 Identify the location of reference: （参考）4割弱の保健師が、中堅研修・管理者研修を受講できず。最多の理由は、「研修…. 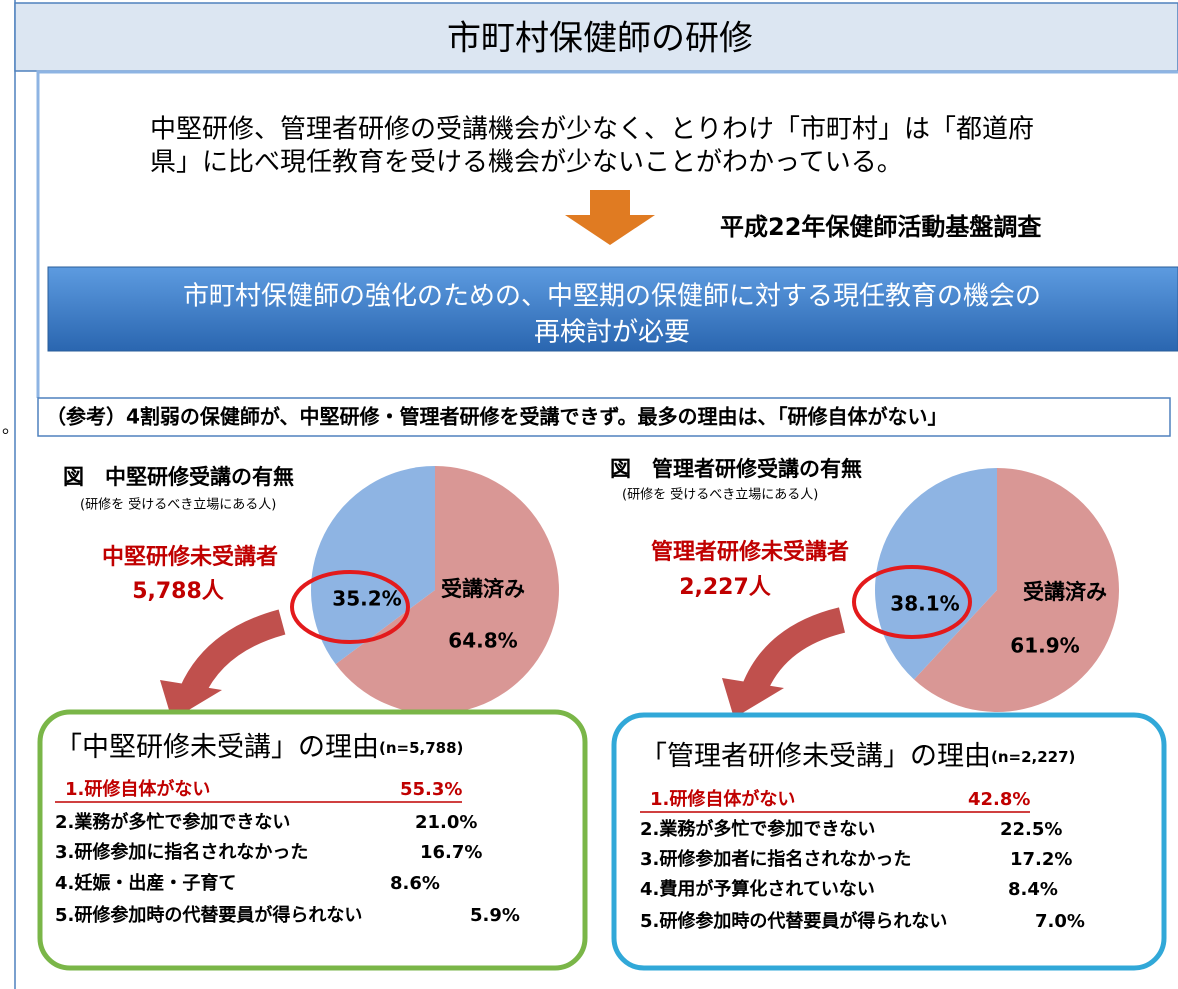
(497, 417).